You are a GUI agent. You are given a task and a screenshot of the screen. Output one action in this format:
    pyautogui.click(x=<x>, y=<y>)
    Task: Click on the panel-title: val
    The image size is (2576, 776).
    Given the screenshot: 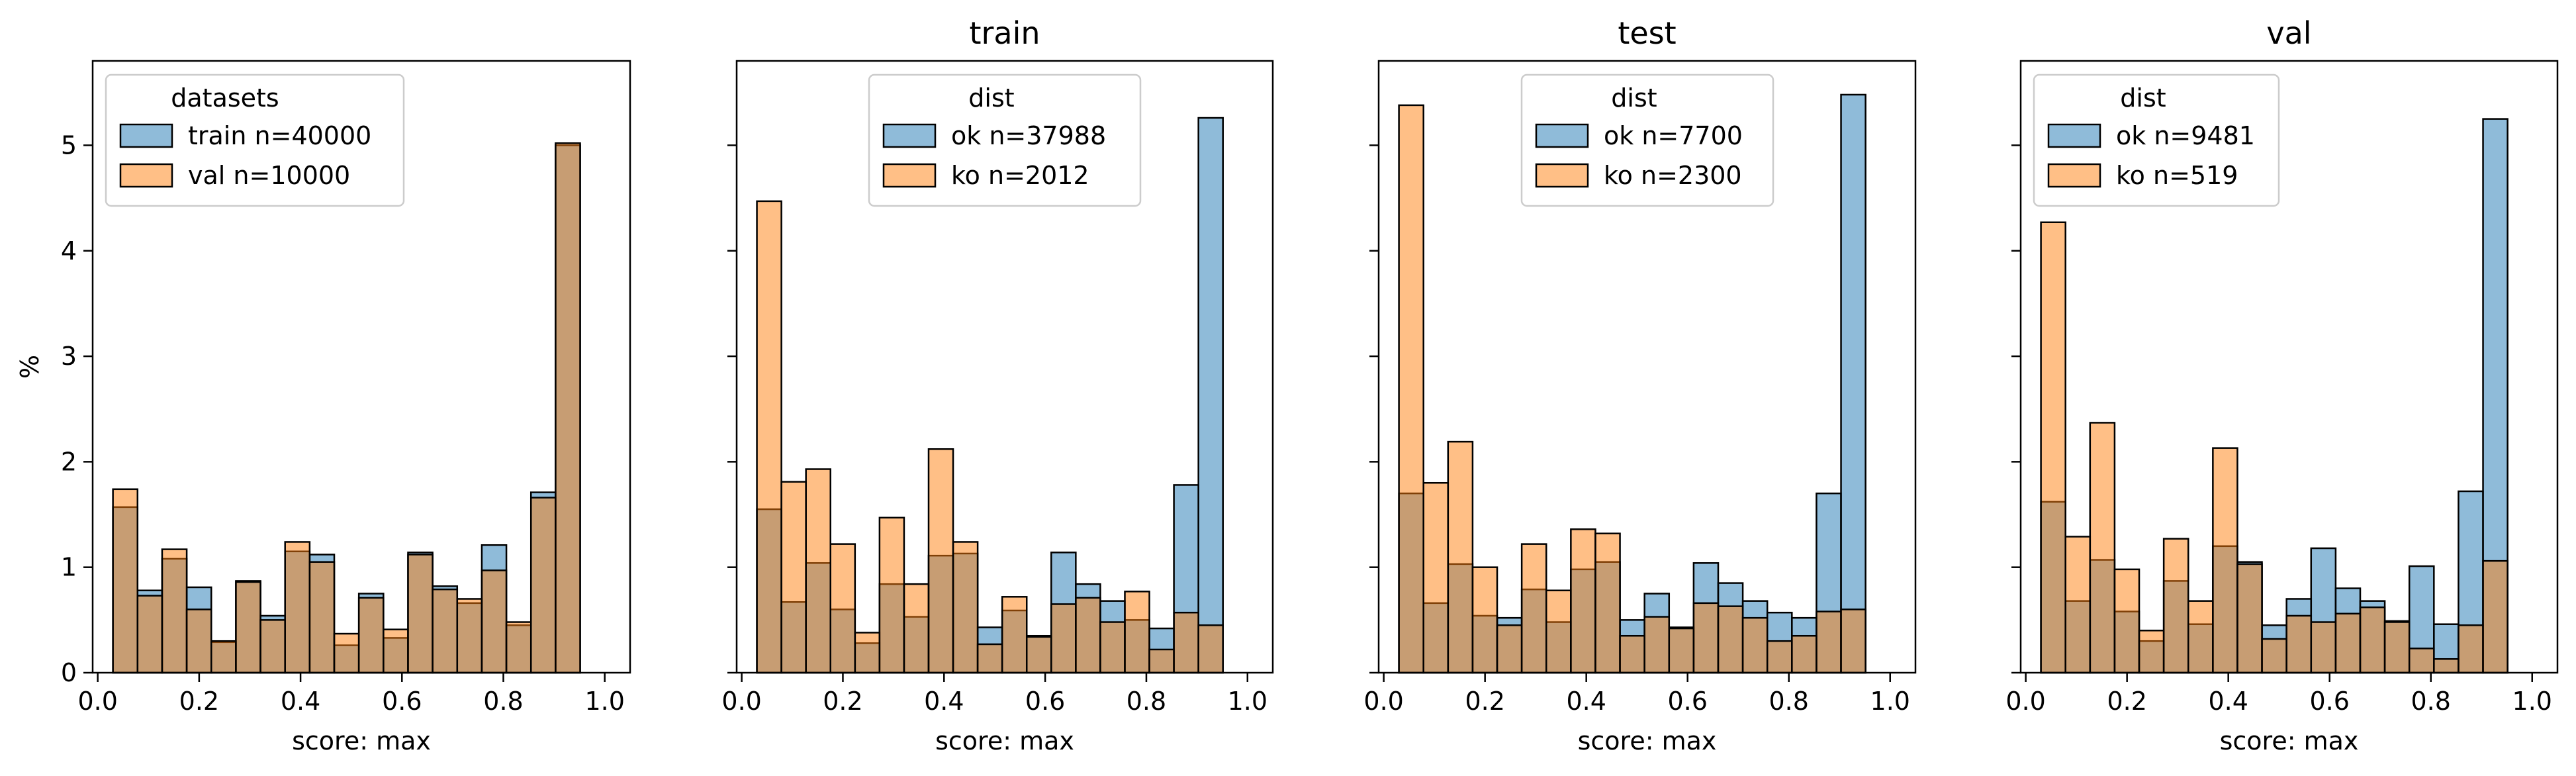 What is the action you would take?
    pyautogui.click(x=2288, y=33)
    